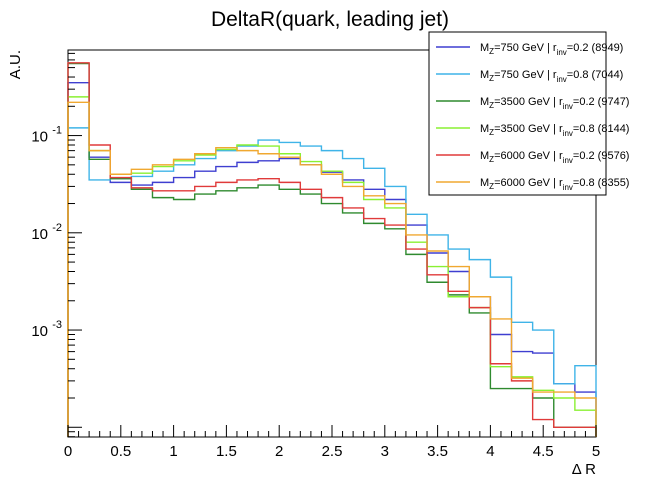  What do you see at coordinates (120, 451) in the screenshot?
I see `x-tick-label: 0.5` at bounding box center [120, 451].